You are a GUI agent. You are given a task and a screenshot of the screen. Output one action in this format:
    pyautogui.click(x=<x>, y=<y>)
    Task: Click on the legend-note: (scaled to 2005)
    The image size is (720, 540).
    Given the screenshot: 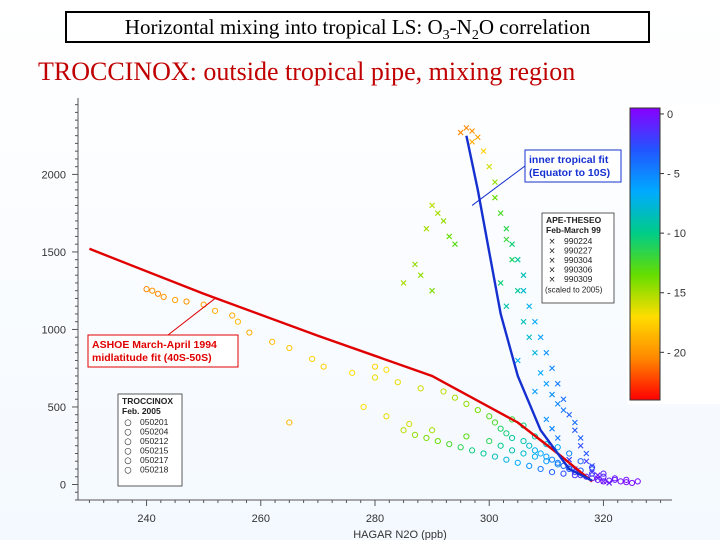 What is the action you would take?
    pyautogui.click(x=574, y=290)
    